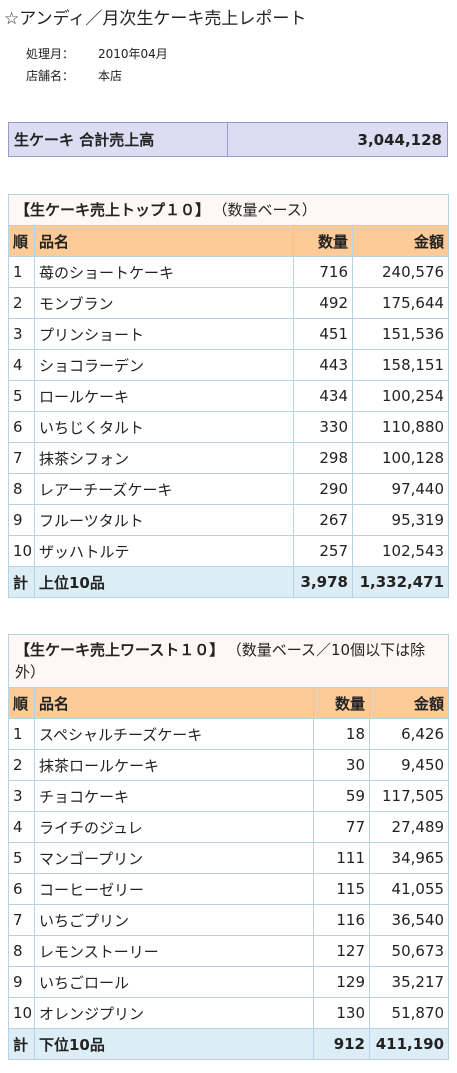 The height and width of the screenshot is (1073, 457). Describe the element at coordinates (323, 458) in the screenshot. I see `table-cell: 298` at that location.